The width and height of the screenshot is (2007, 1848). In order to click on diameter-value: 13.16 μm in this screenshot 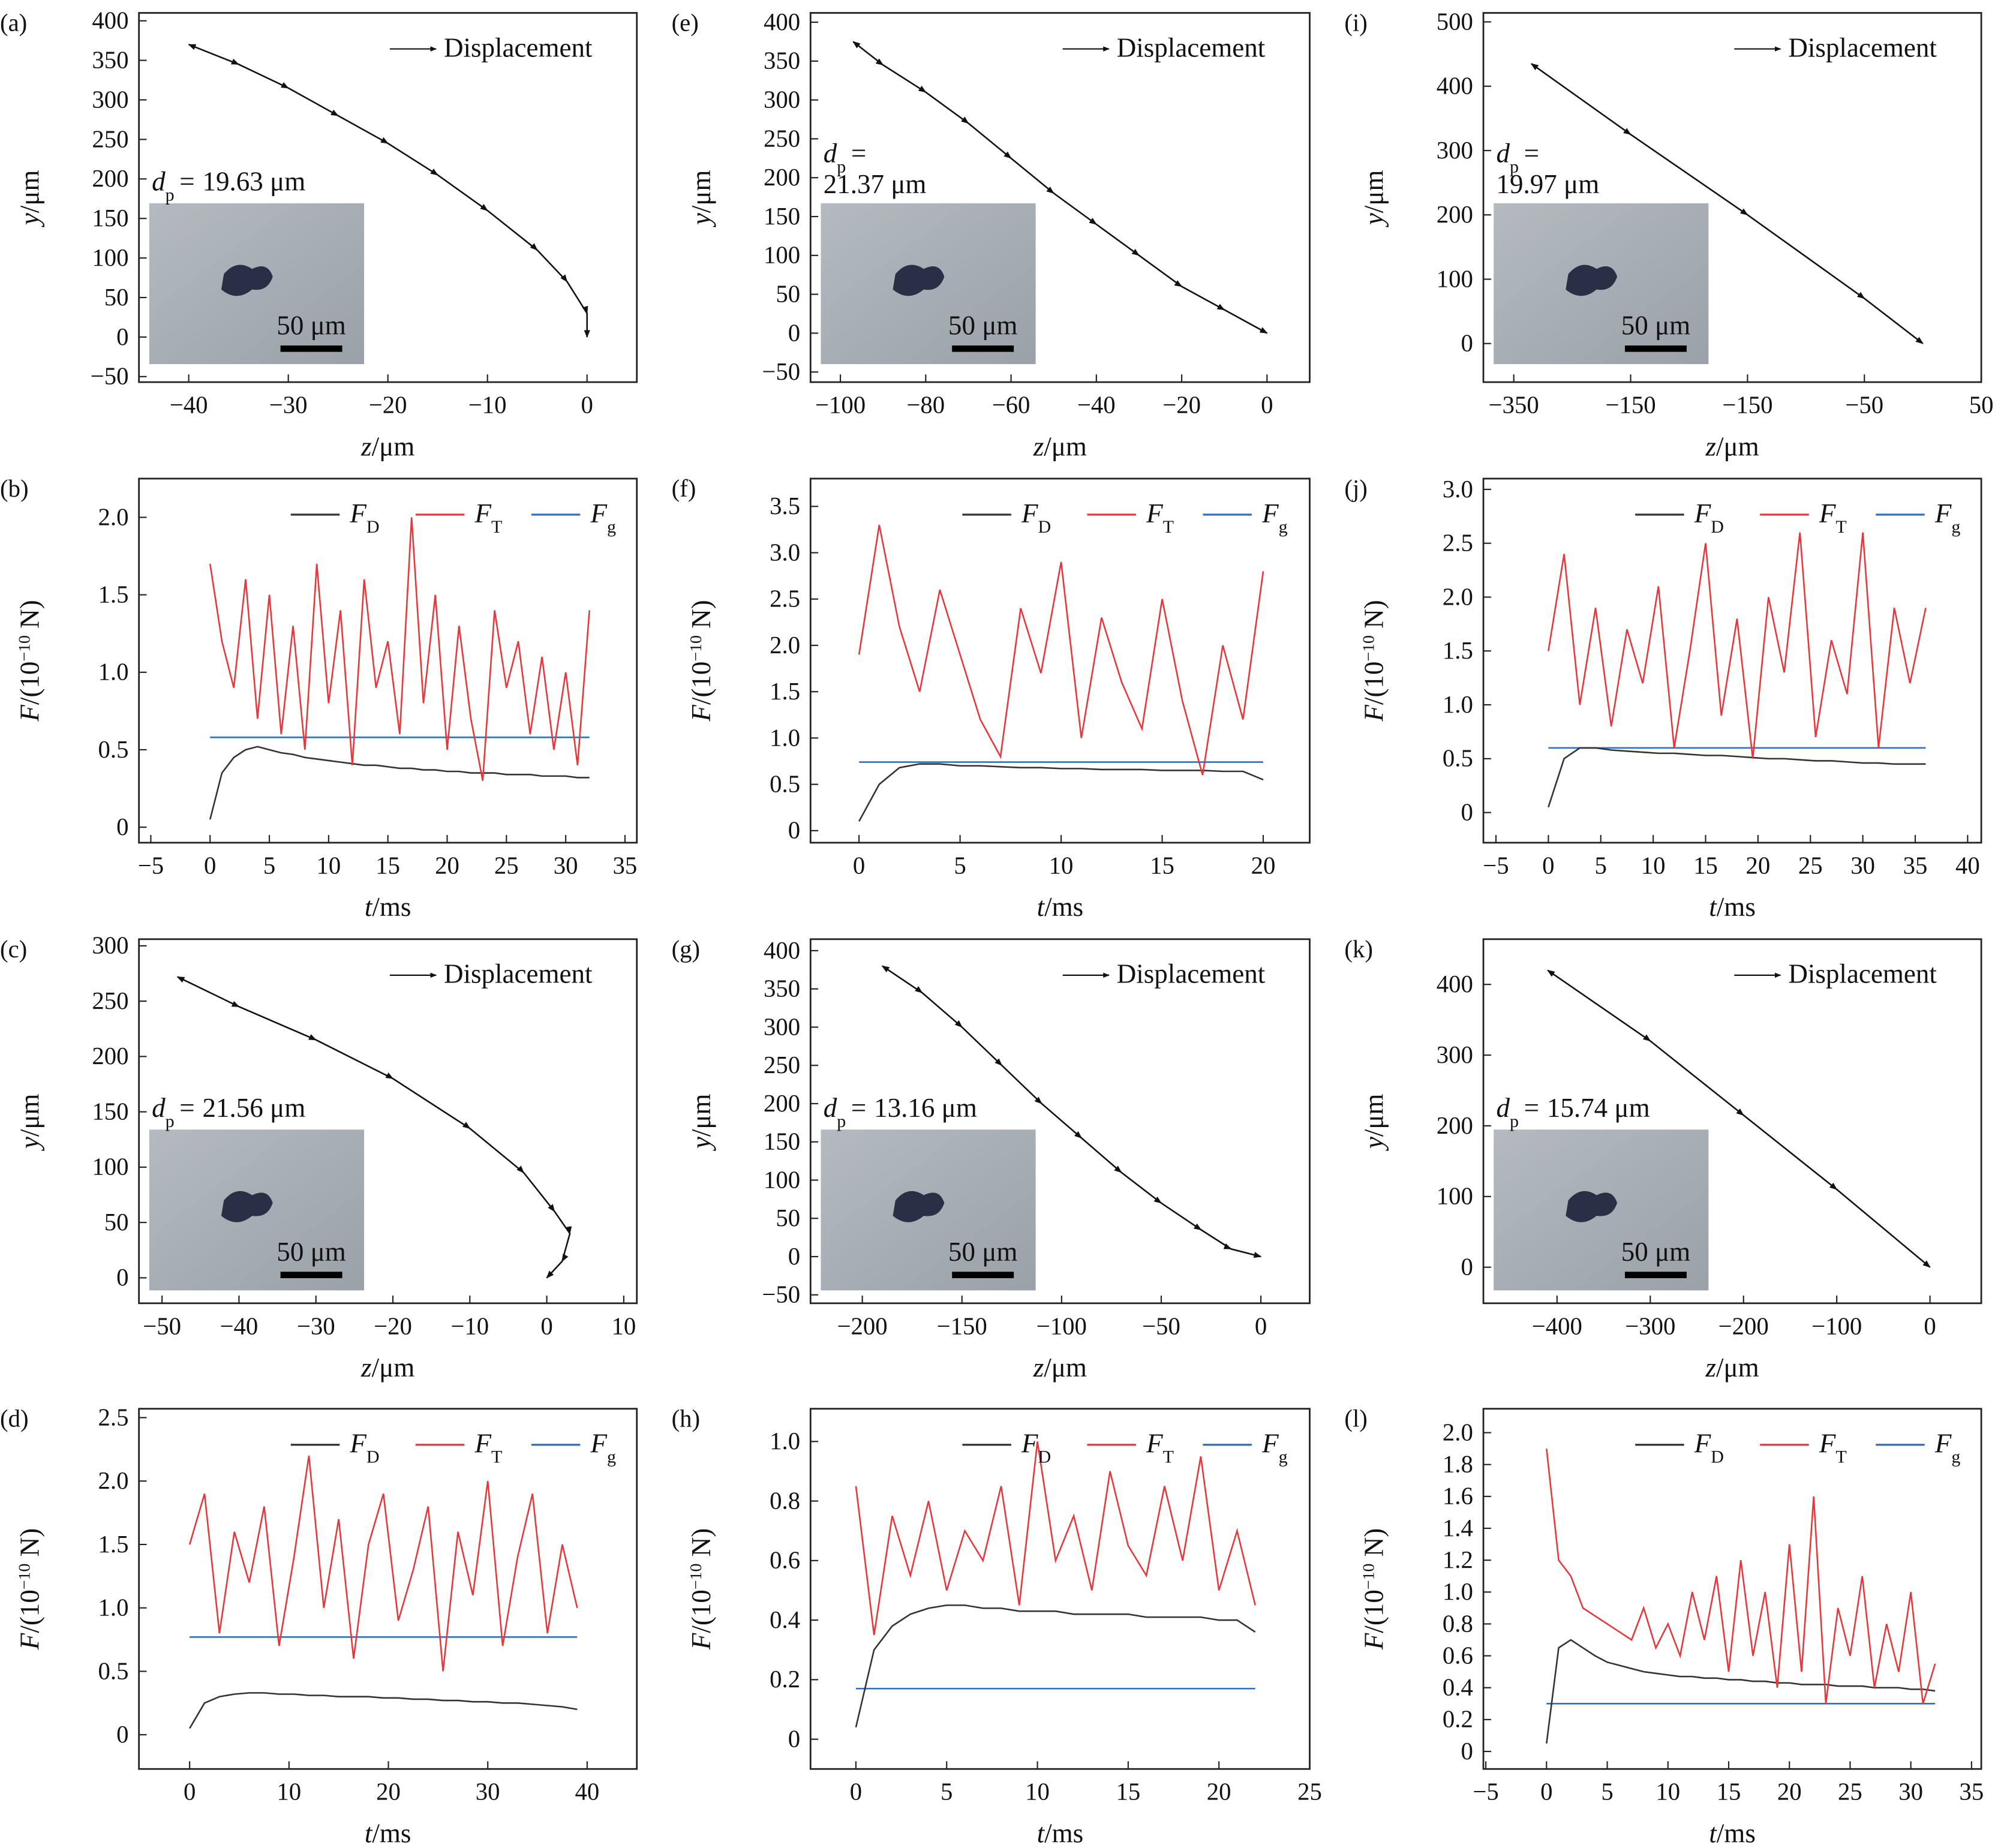, I will do `click(926, 1108)`.